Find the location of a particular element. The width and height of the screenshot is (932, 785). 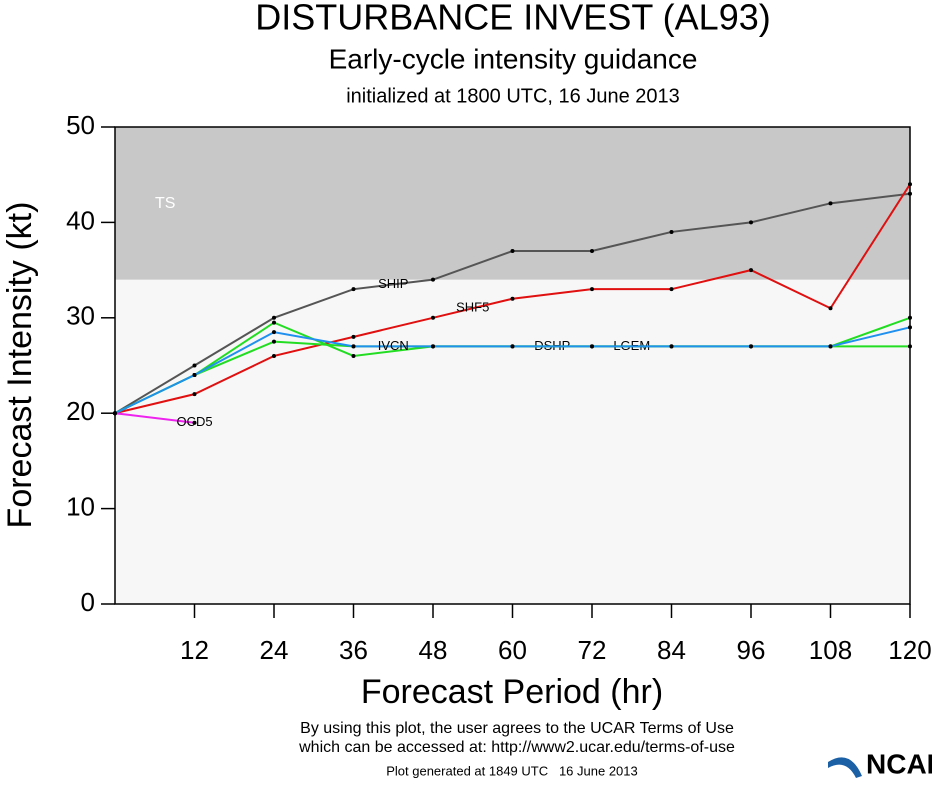

band-label: TS is located at coordinates (165, 203).